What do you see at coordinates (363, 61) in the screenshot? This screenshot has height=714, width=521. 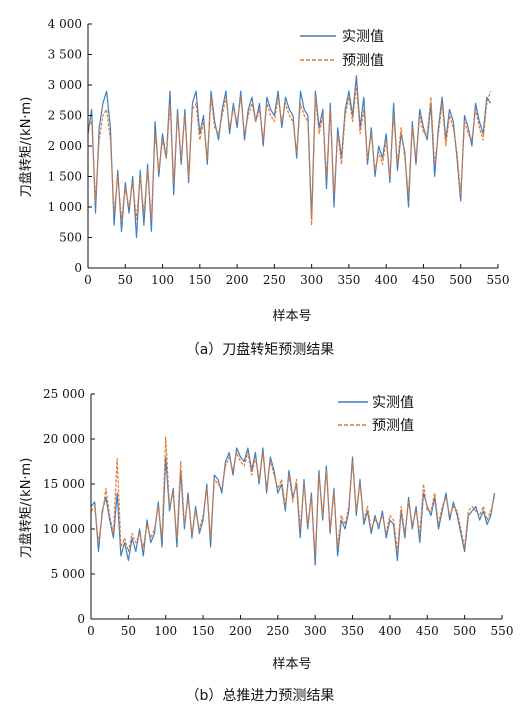 I see `panel-a-legend-label-predicted: 预测值` at bounding box center [363, 61].